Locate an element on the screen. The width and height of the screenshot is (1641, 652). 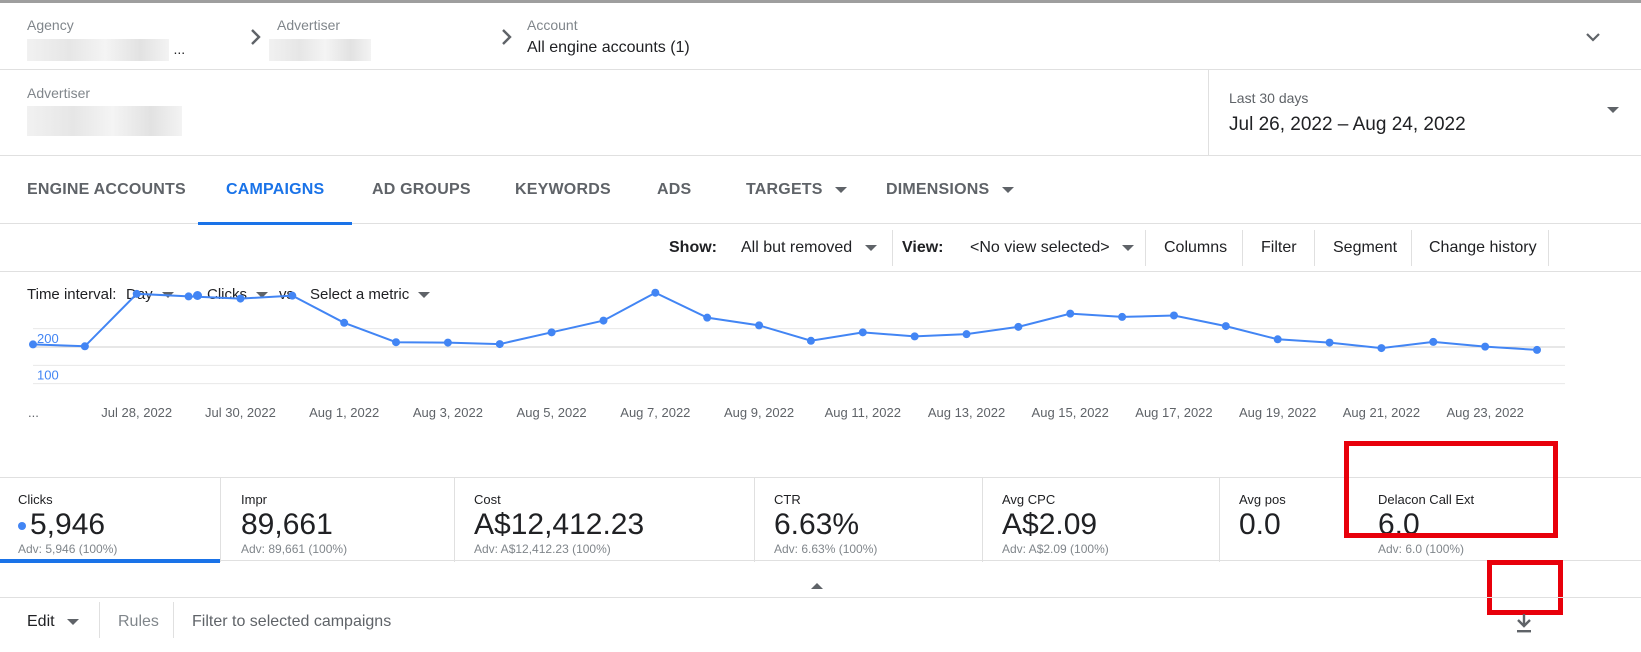
table-actions-bar: Edit Rules Filter to selected campaigns is located at coordinates (820, 624).